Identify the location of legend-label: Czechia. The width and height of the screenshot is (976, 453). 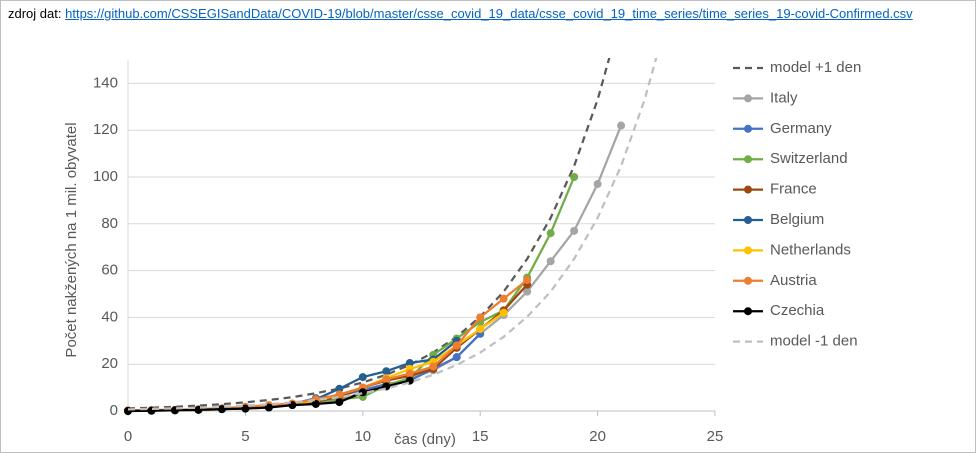
(797, 310).